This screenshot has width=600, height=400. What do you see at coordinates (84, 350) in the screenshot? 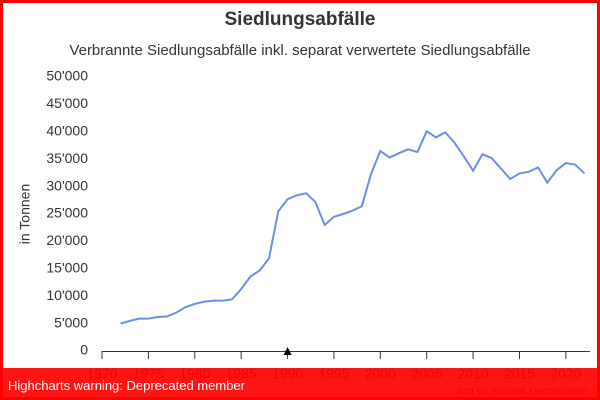
I see `y-tick-label: 0` at bounding box center [84, 350].